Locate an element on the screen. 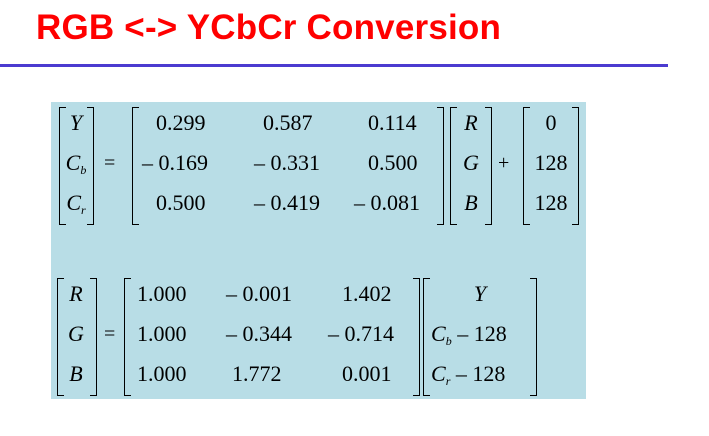 The width and height of the screenshot is (709, 436). ycc-bracket-right is located at coordinates (533, 337).